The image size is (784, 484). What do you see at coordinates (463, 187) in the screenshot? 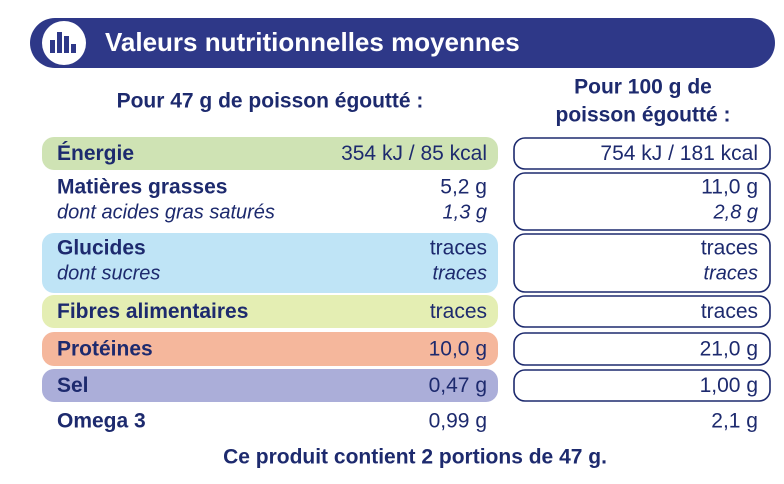
I see `per-portion-value: 5,2 g` at bounding box center [463, 187].